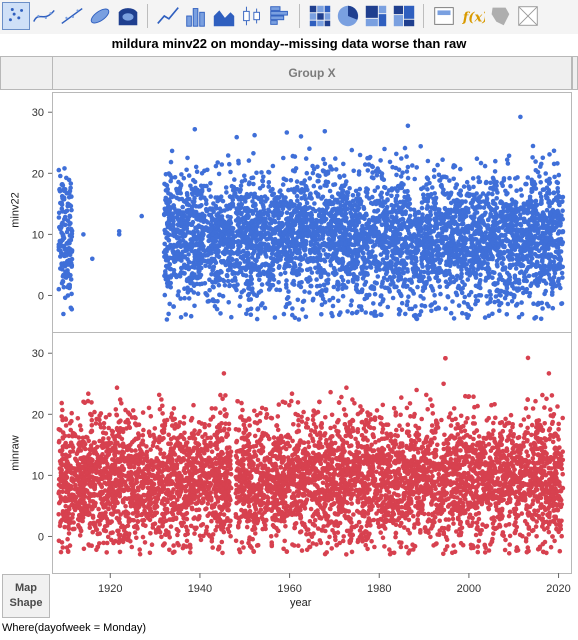  Describe the element at coordinates (500, 16) in the screenshot. I see `map-shapes-button` at that location.